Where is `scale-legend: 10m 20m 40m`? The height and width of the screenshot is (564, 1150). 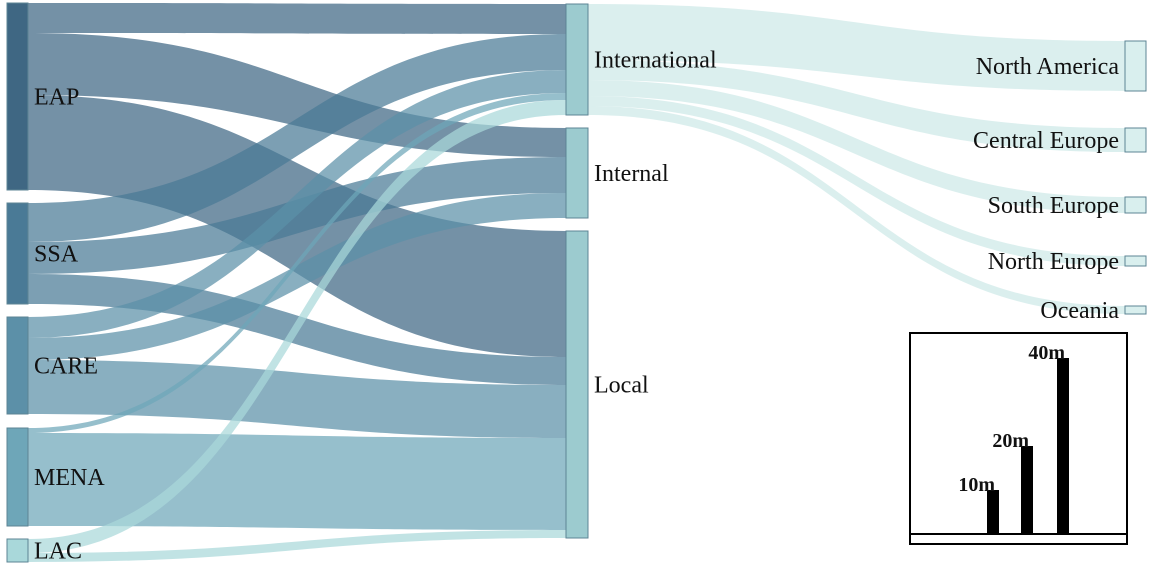 scale-legend: 10m 20m 40m is located at coordinates (1018, 438).